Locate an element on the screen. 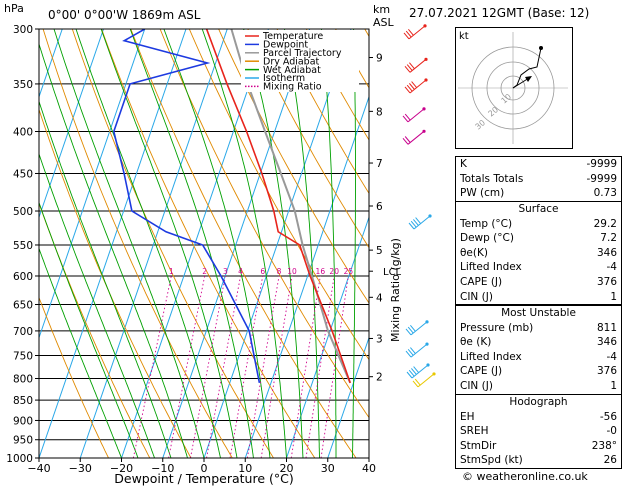 This screenshot has height=486, width=629. wind-barbs is located at coordinates (419, 206).